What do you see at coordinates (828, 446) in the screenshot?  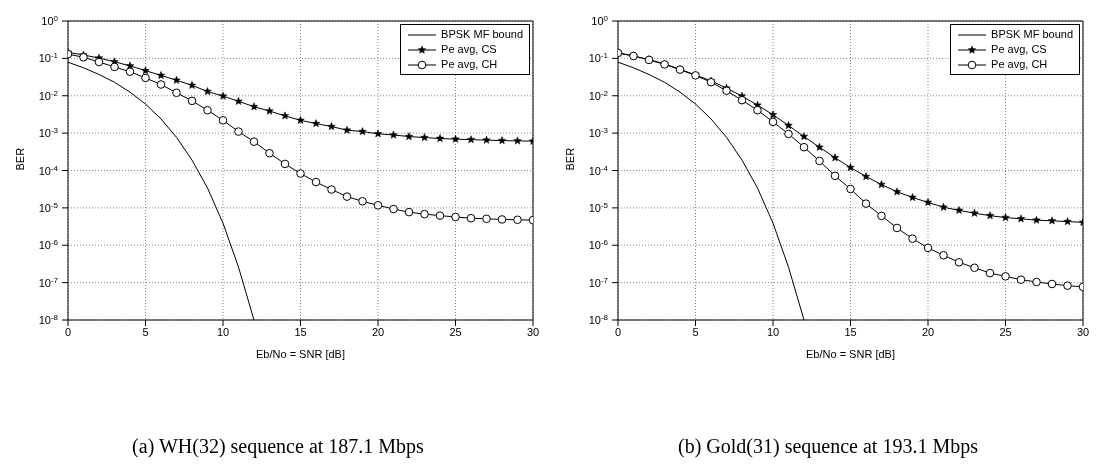 I see `text: (b) Gold(31) sequence at 193.1 Mbps` at bounding box center [828, 446].